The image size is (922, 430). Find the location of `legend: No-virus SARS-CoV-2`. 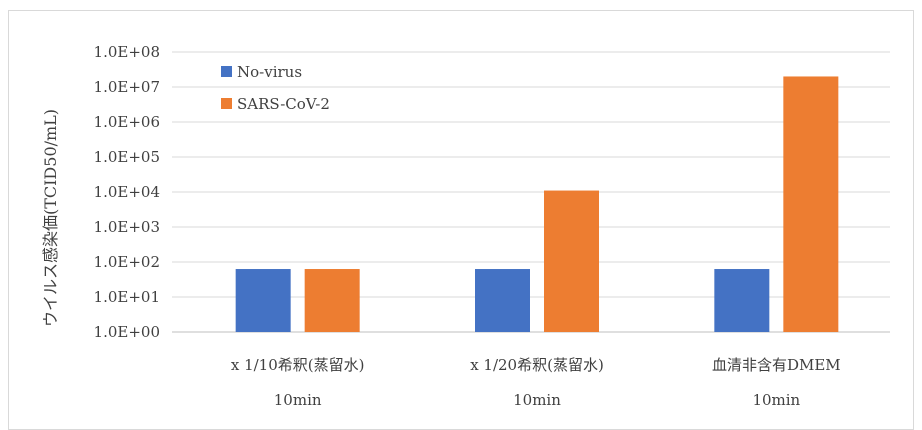

legend: No-virus SARS-CoV-2 is located at coordinates (275, 88).